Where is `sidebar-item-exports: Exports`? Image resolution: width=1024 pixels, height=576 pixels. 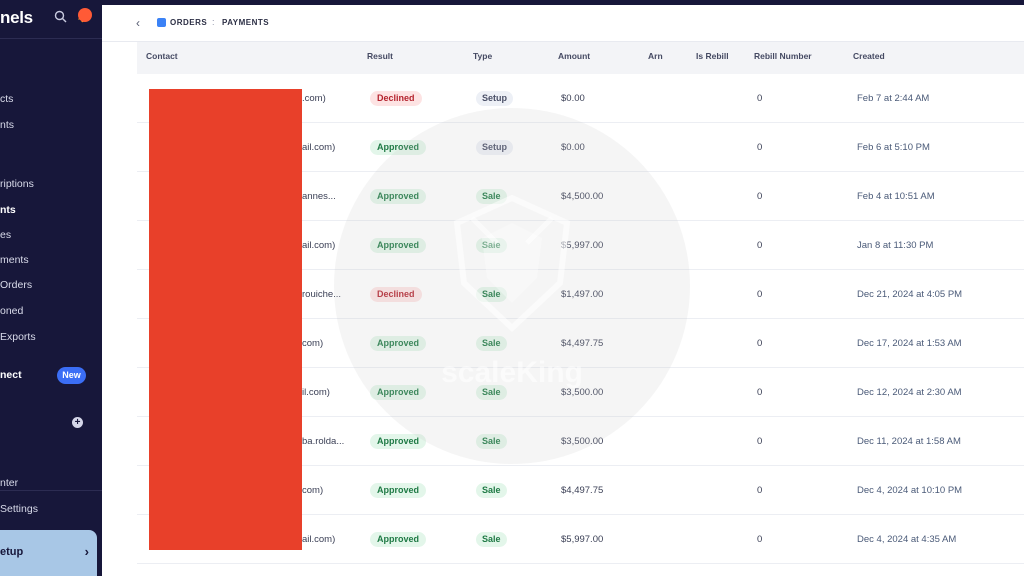 sidebar-item-exports: Exports is located at coordinates (18, 337).